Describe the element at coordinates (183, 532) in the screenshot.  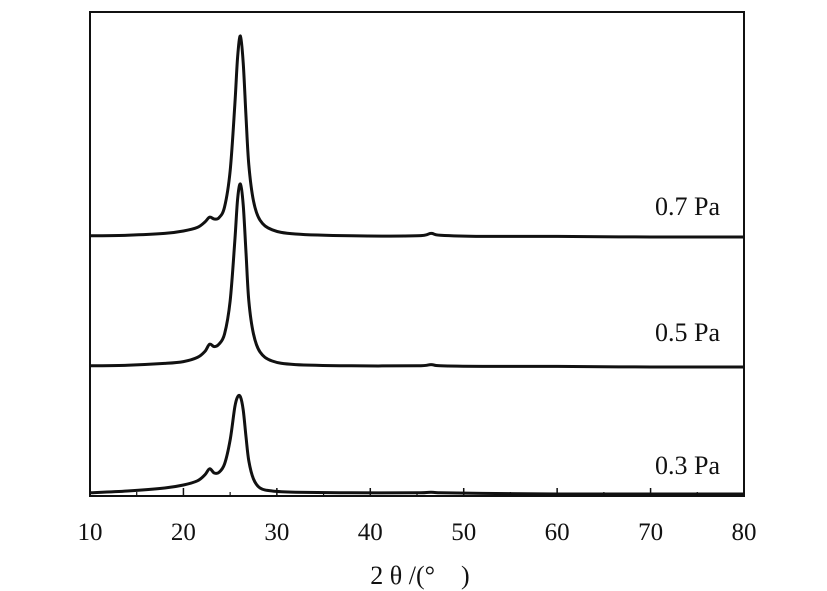
I see `x-tick-label: 20` at that location.